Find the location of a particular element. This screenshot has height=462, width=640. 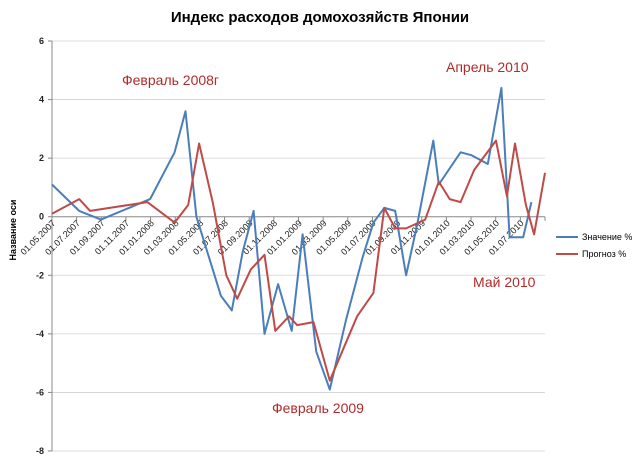

legend-label-1: Значение % is located at coordinates (607, 237).